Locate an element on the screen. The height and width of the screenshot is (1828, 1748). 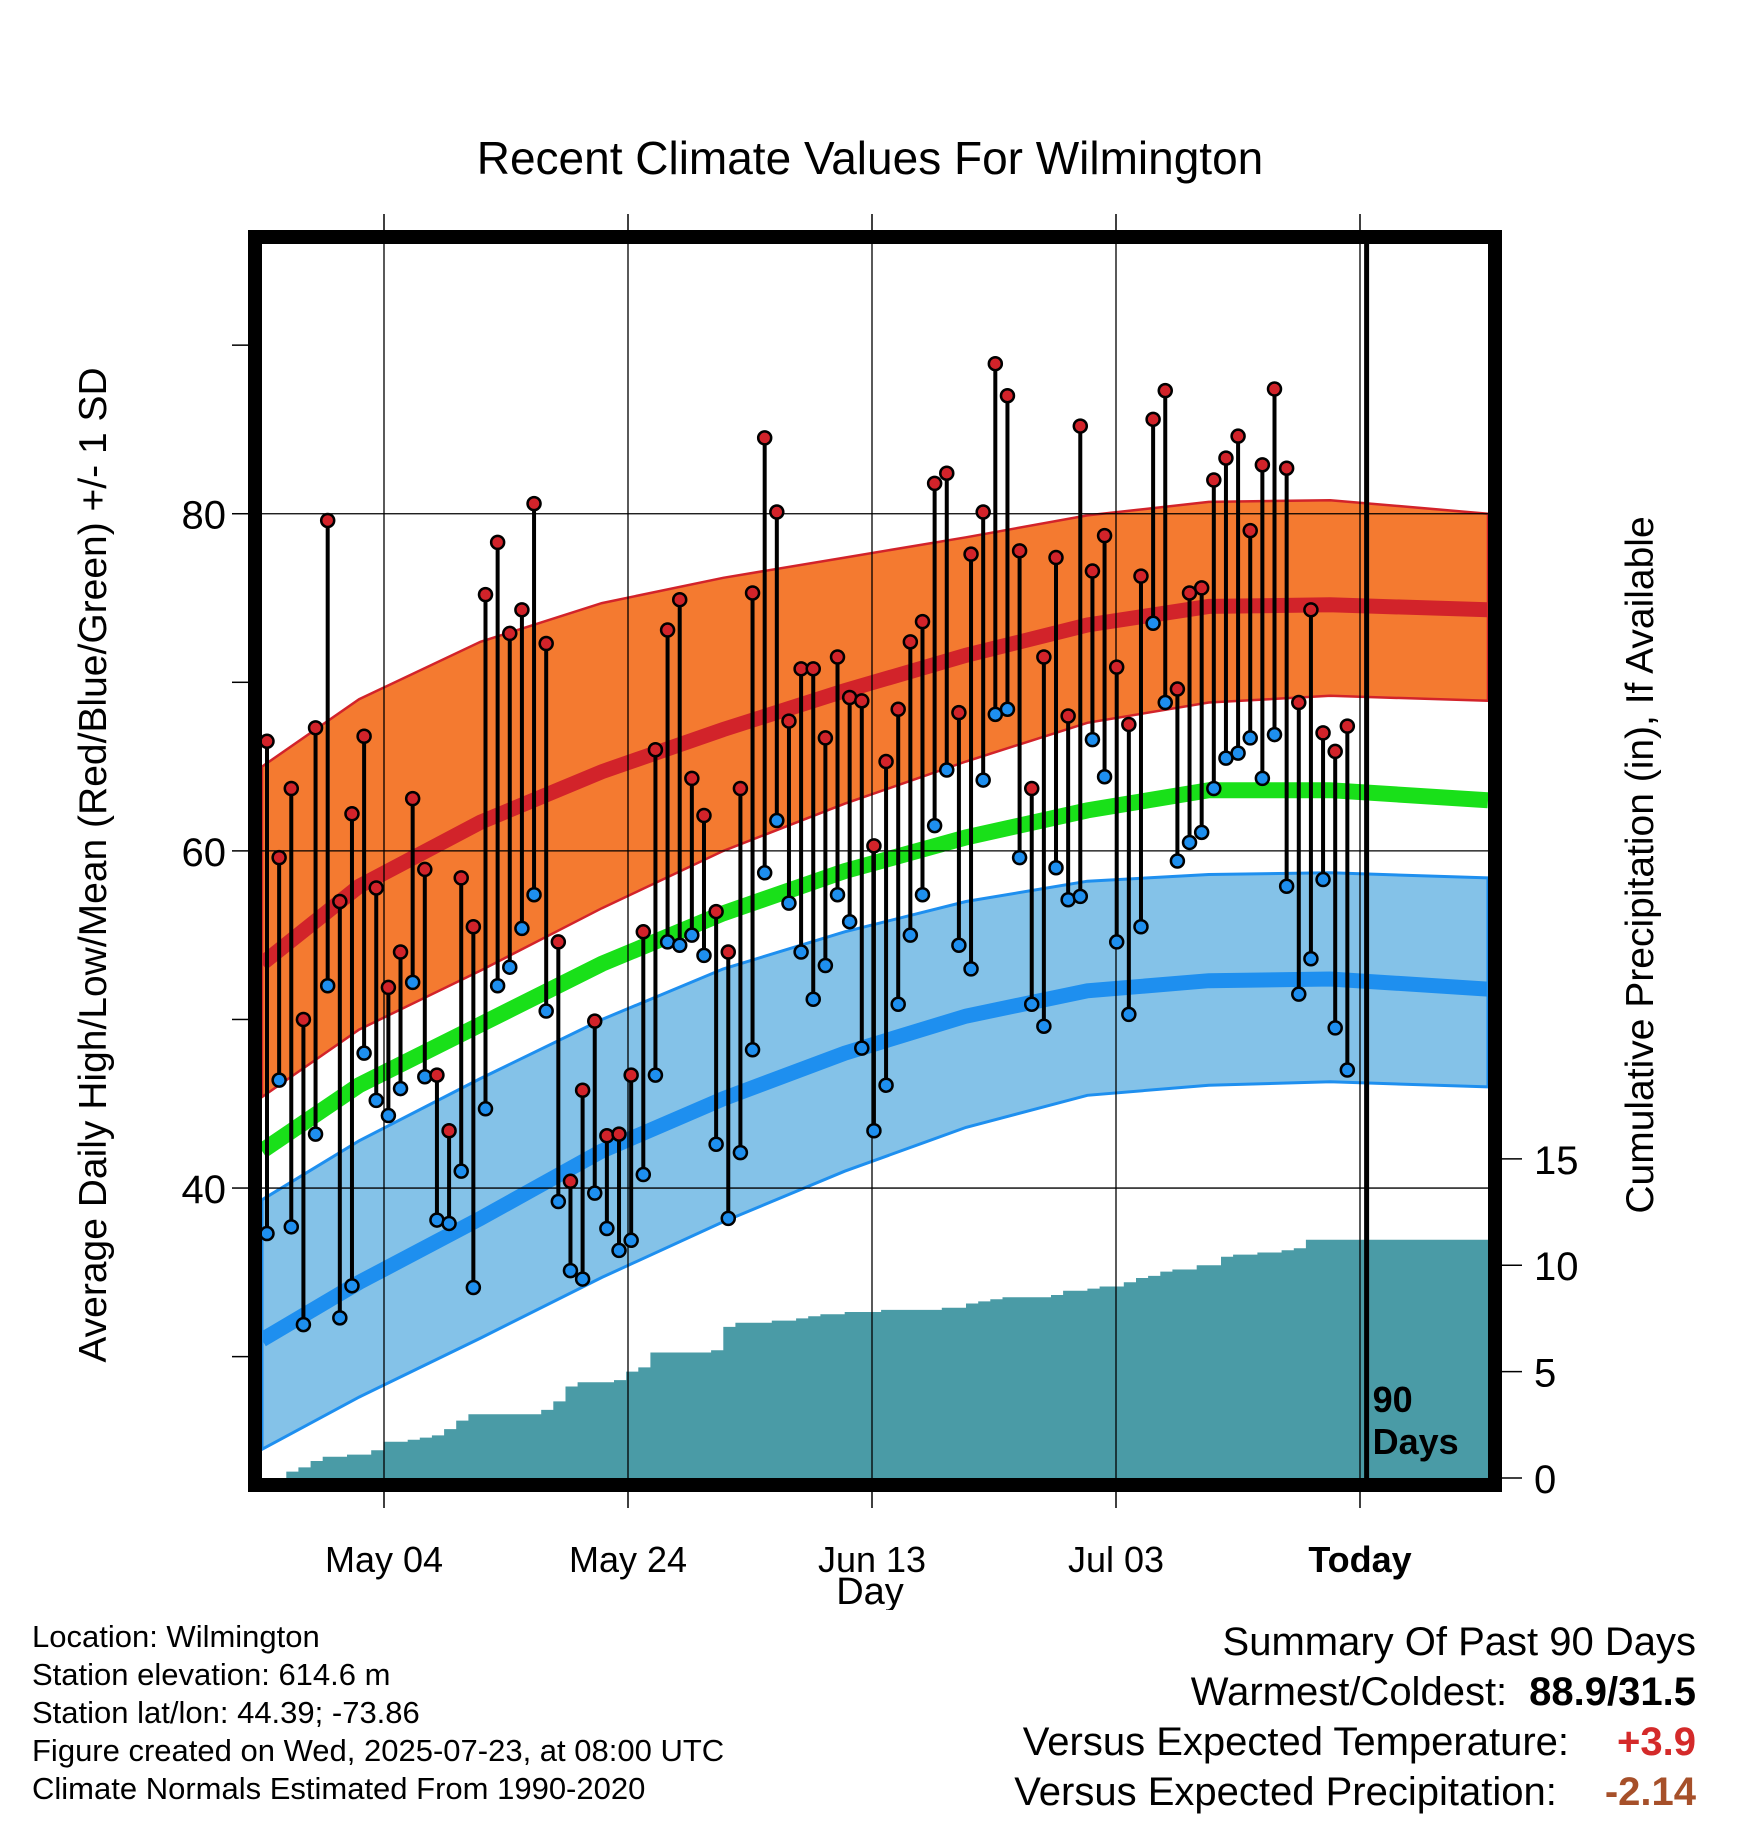
today-days-label: 90 Days is located at coordinates (1416, 1420).